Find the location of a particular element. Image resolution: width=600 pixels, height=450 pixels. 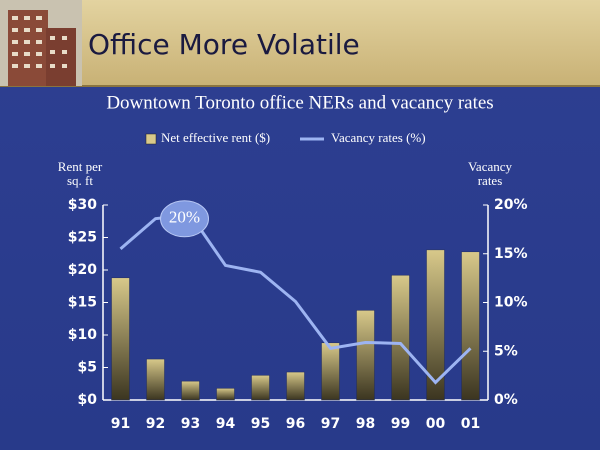

slide-title: Office More Volatile is located at coordinates (224, 44).